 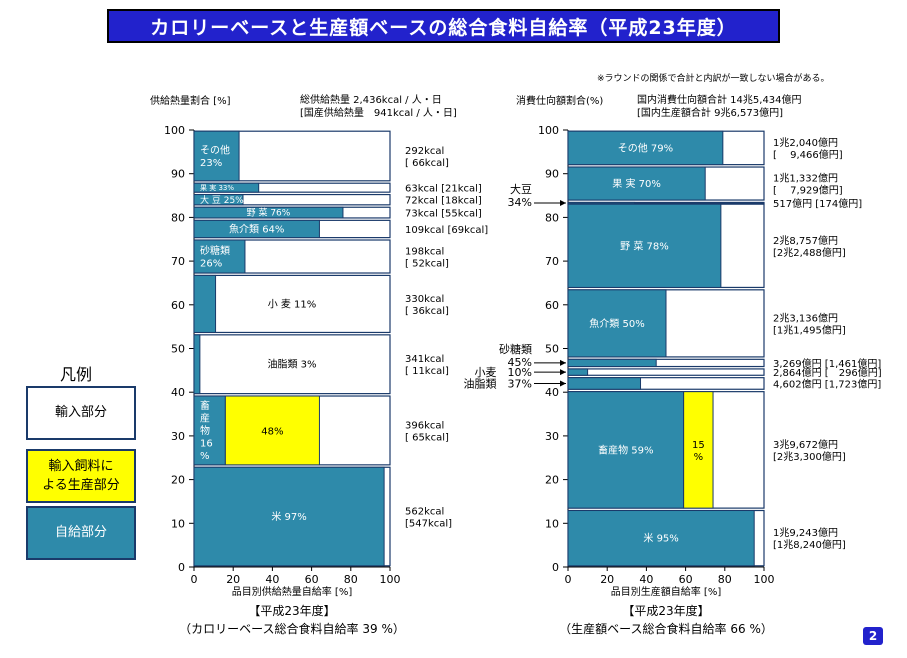 I want to click on chart2-bar-9-value-1: 1兆1,332億円, so click(x=805, y=178).